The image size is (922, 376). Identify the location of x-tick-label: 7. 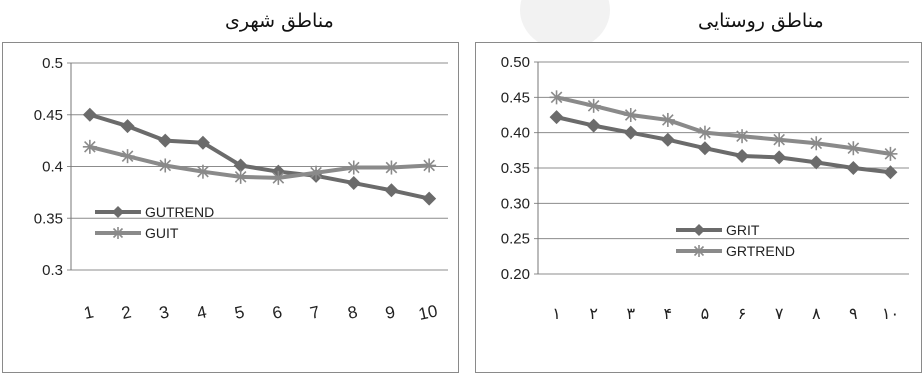
(314, 312).